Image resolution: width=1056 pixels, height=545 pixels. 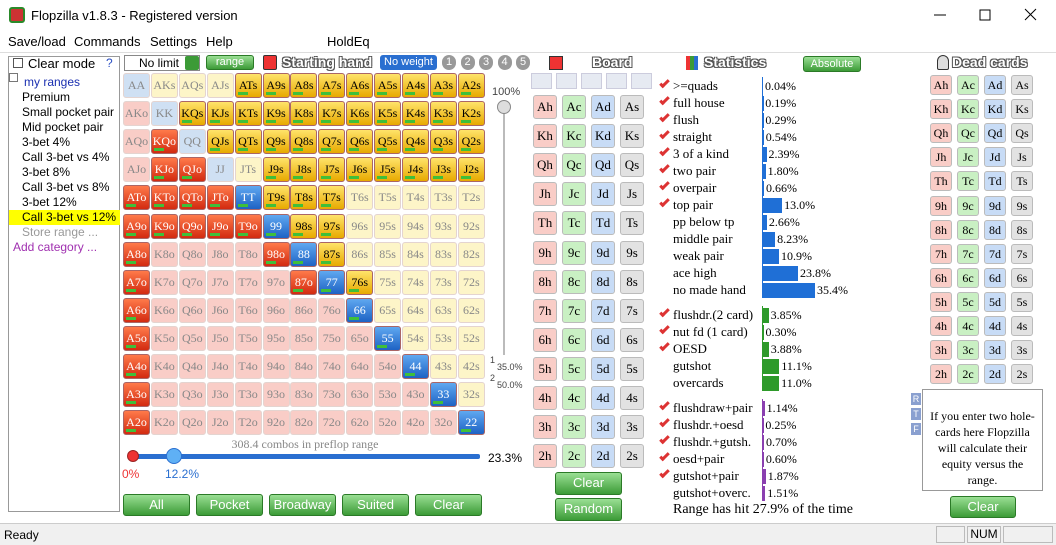 I want to click on board-card: Kd, so click(x=603, y=136).